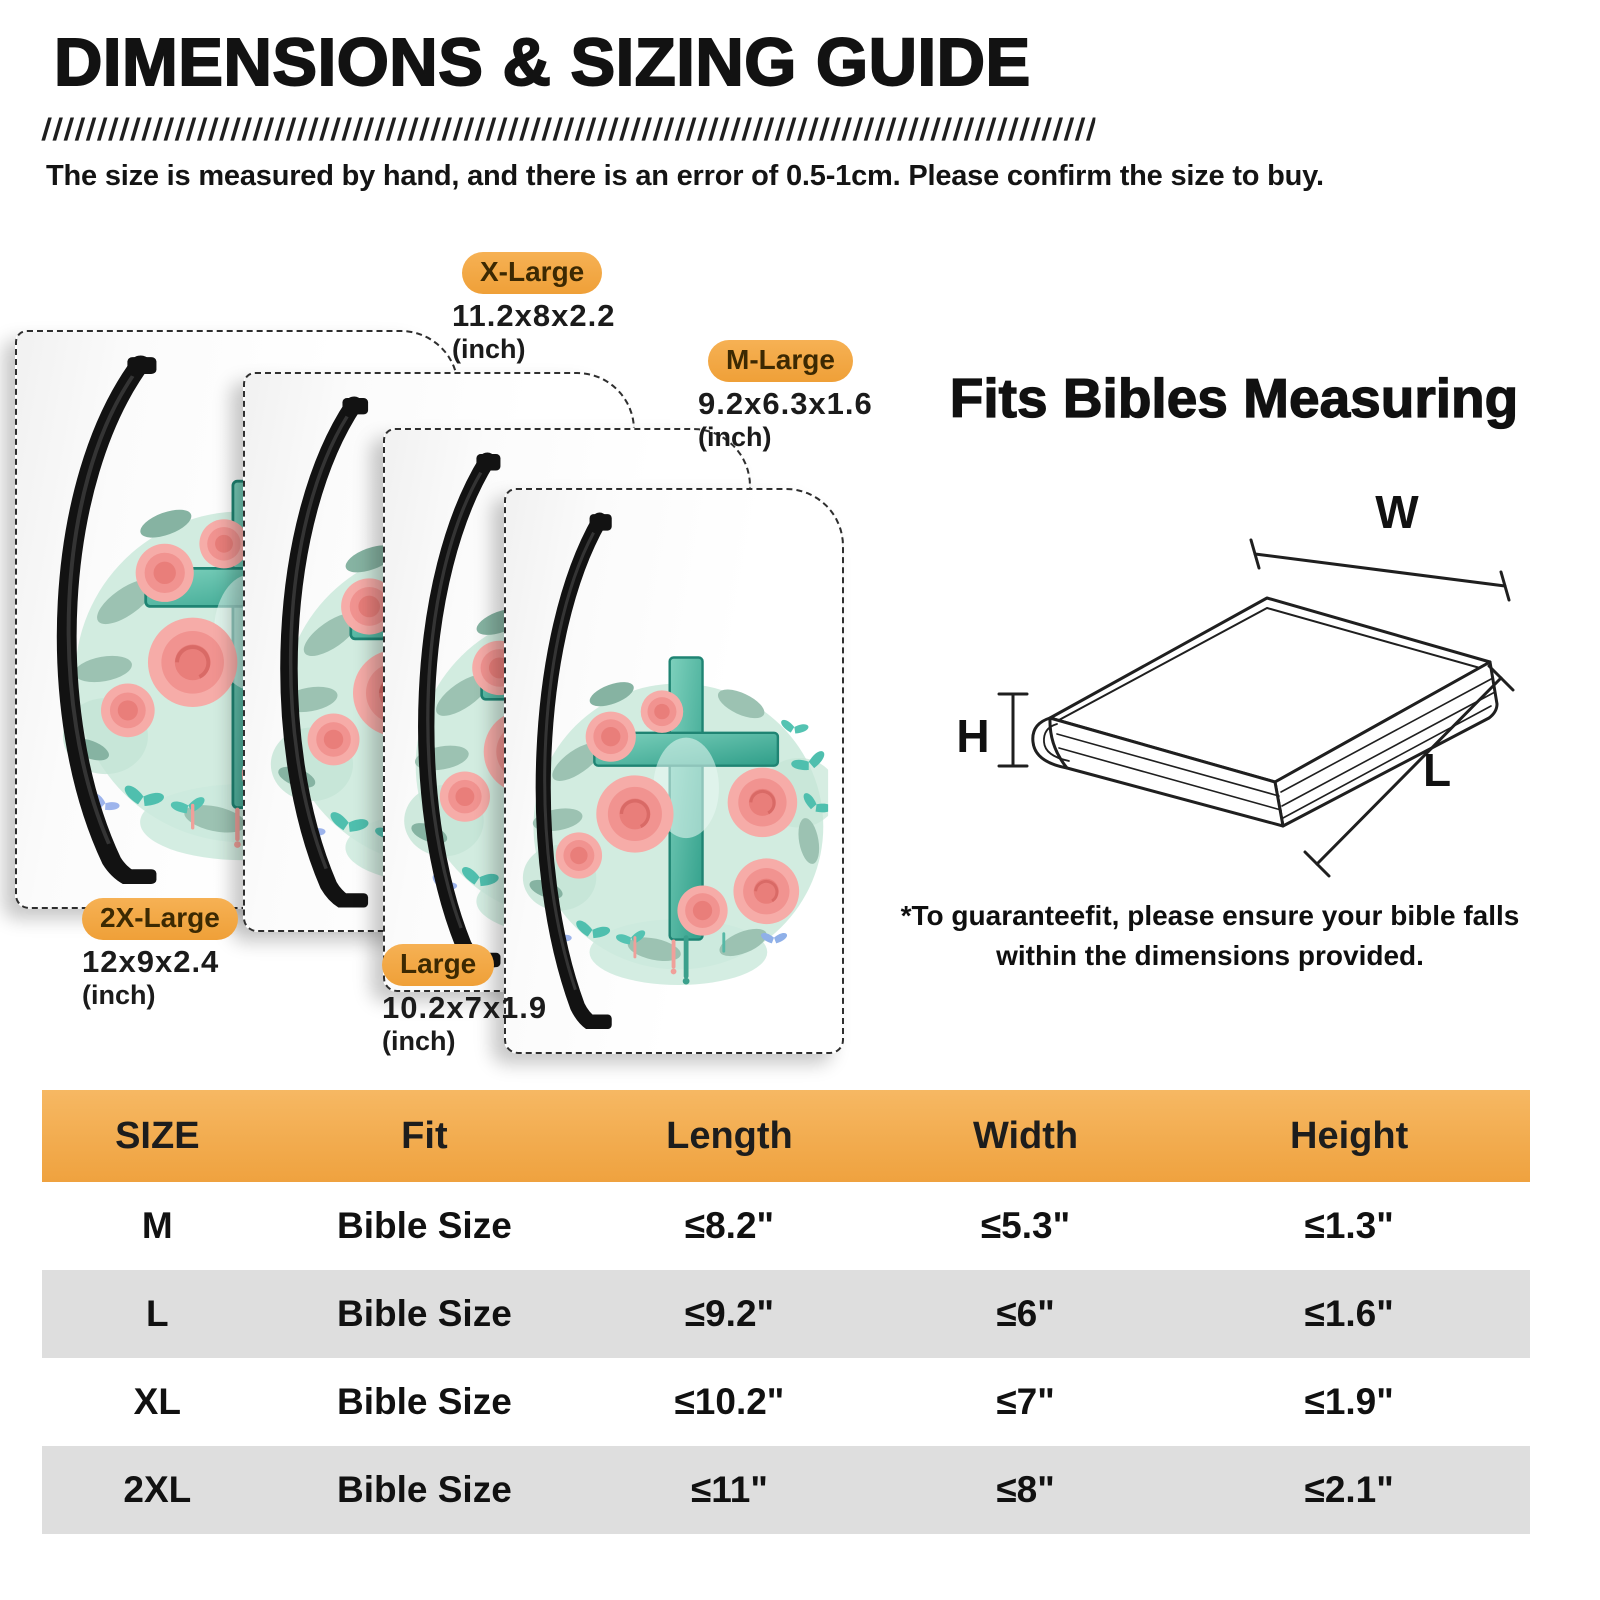  Describe the element at coordinates (972, 736) in the screenshot. I see `height-dimension-label: H` at that location.